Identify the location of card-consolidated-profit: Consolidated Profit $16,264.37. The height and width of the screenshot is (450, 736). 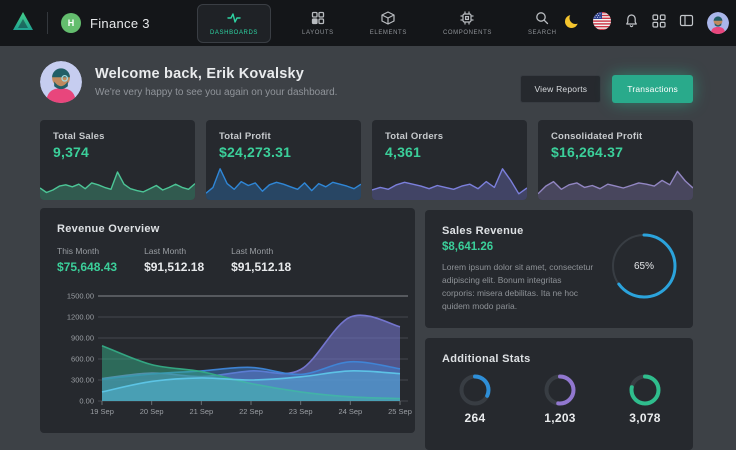
(615, 160).